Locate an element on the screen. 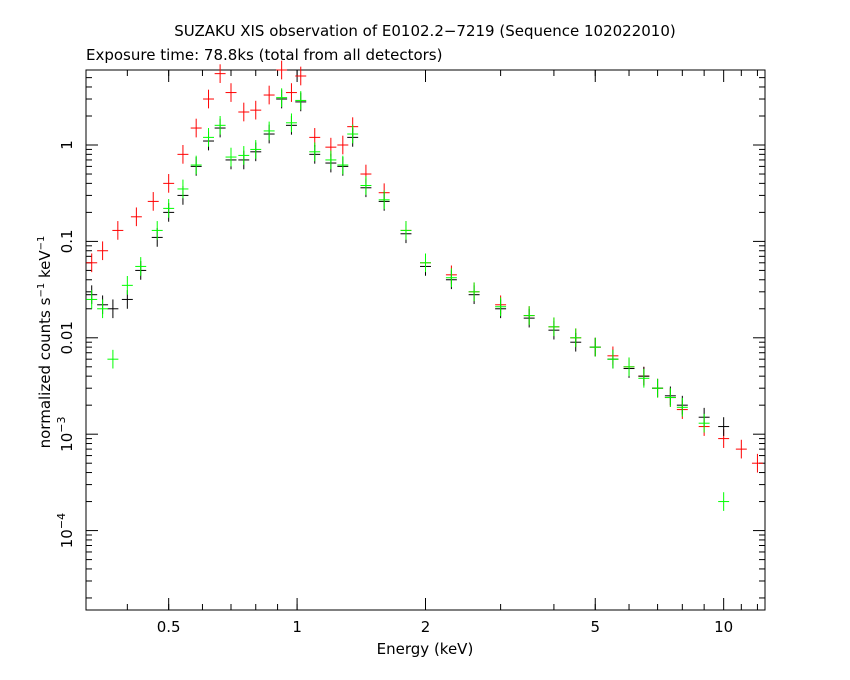 This screenshot has width=850, height=680. y-tick-exponent: −4 is located at coordinates (61, 521).